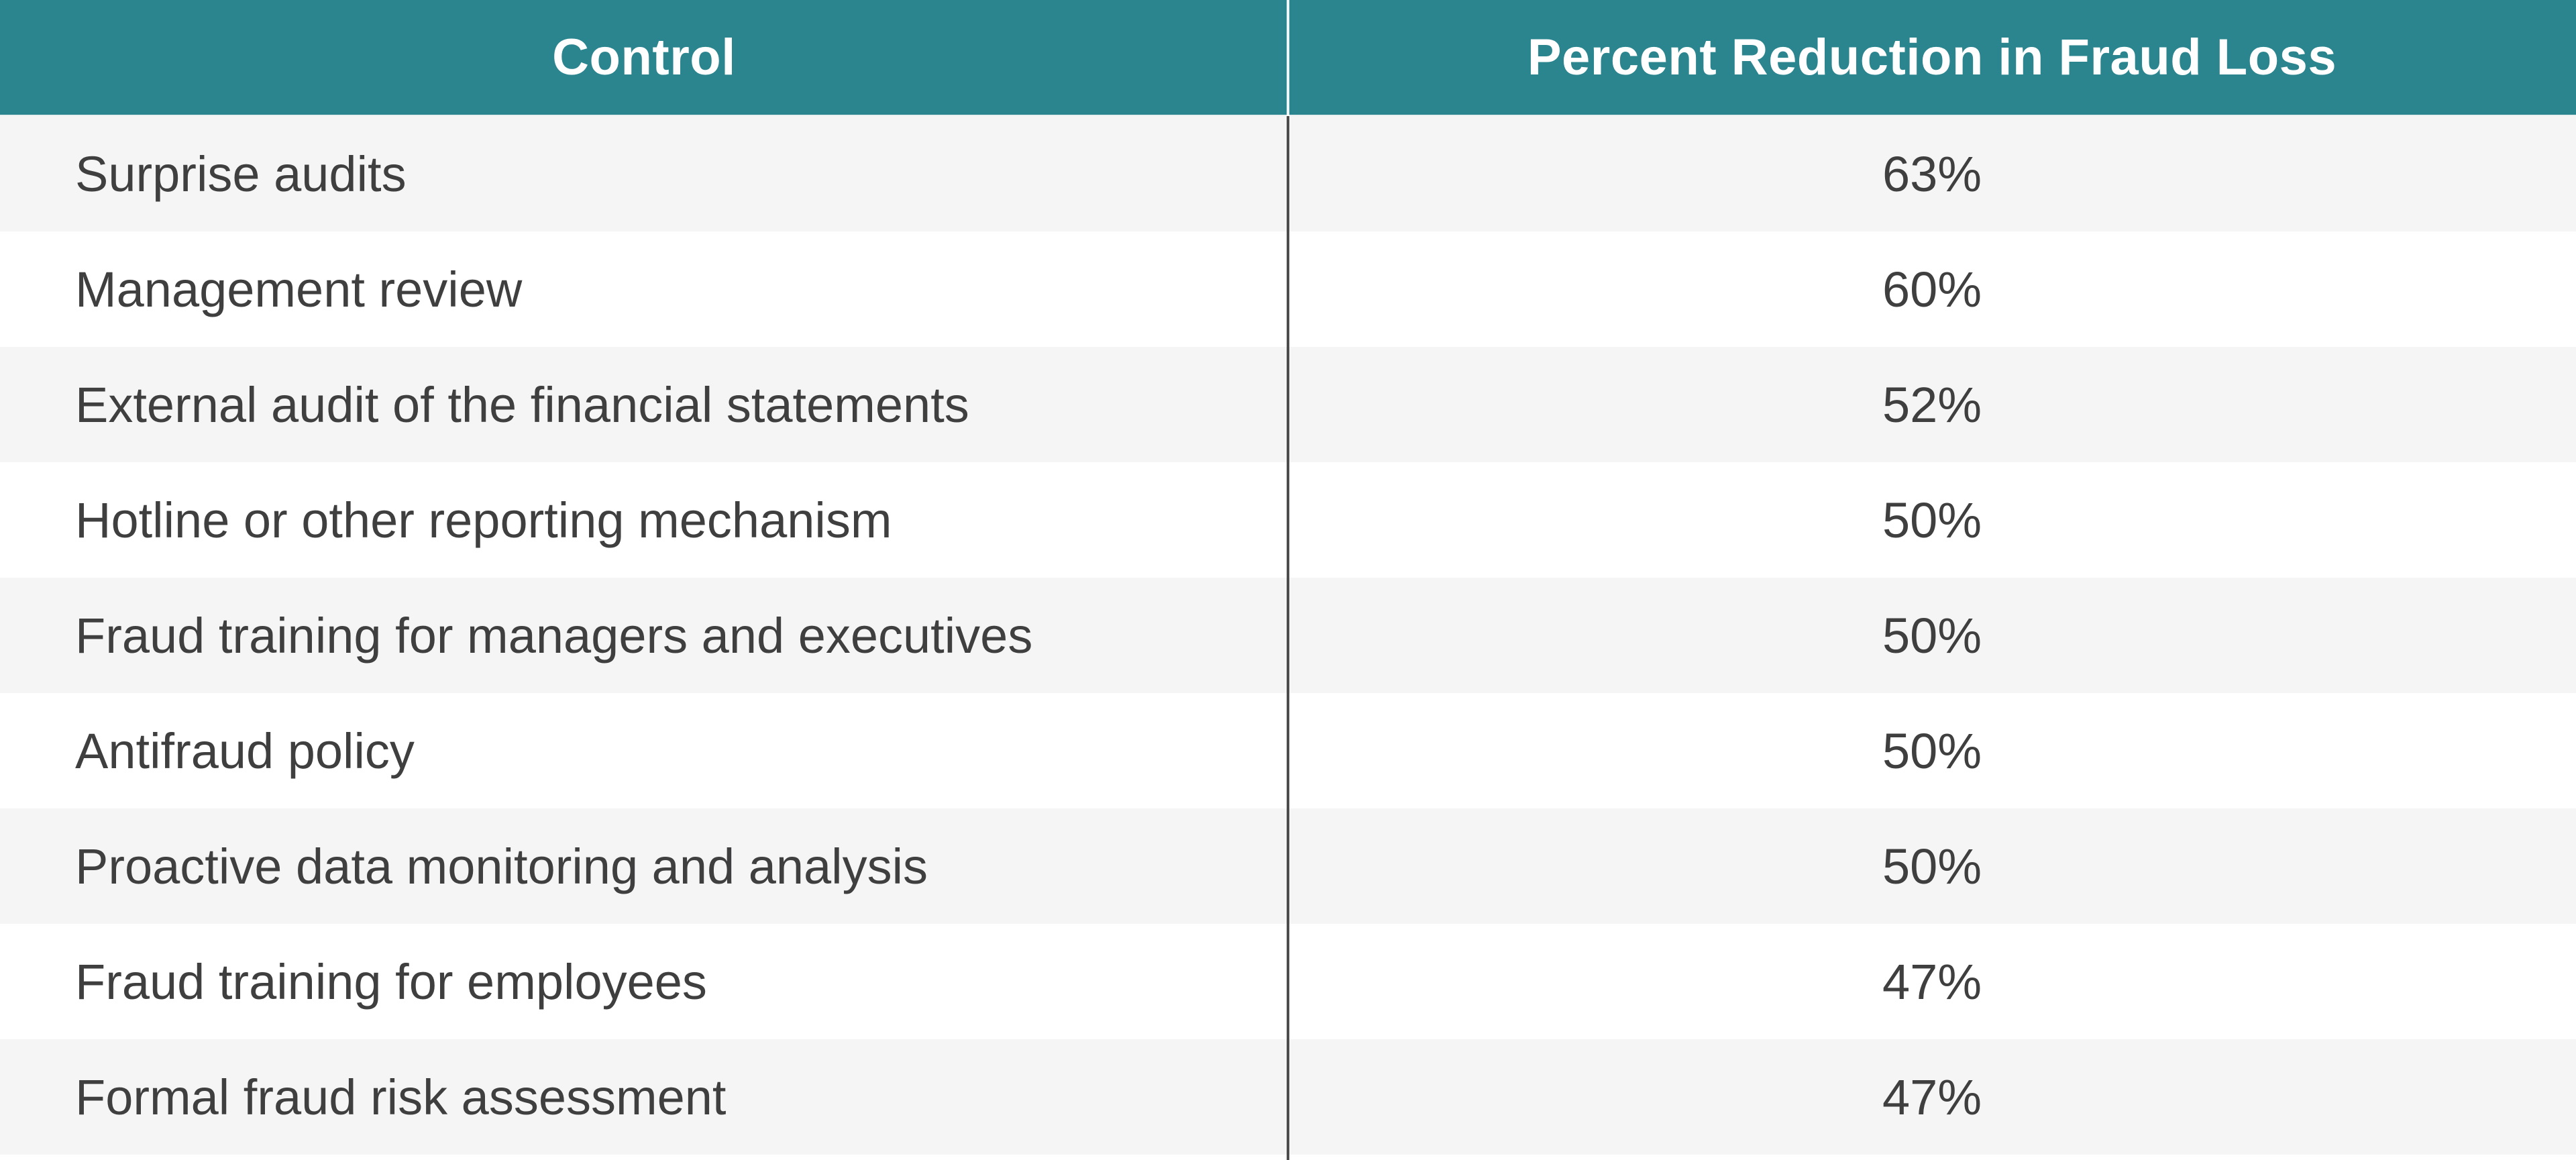 This screenshot has height=1160, width=2576. Describe the element at coordinates (391, 981) in the screenshot. I see `control-cell: Fraud training for employees` at that location.